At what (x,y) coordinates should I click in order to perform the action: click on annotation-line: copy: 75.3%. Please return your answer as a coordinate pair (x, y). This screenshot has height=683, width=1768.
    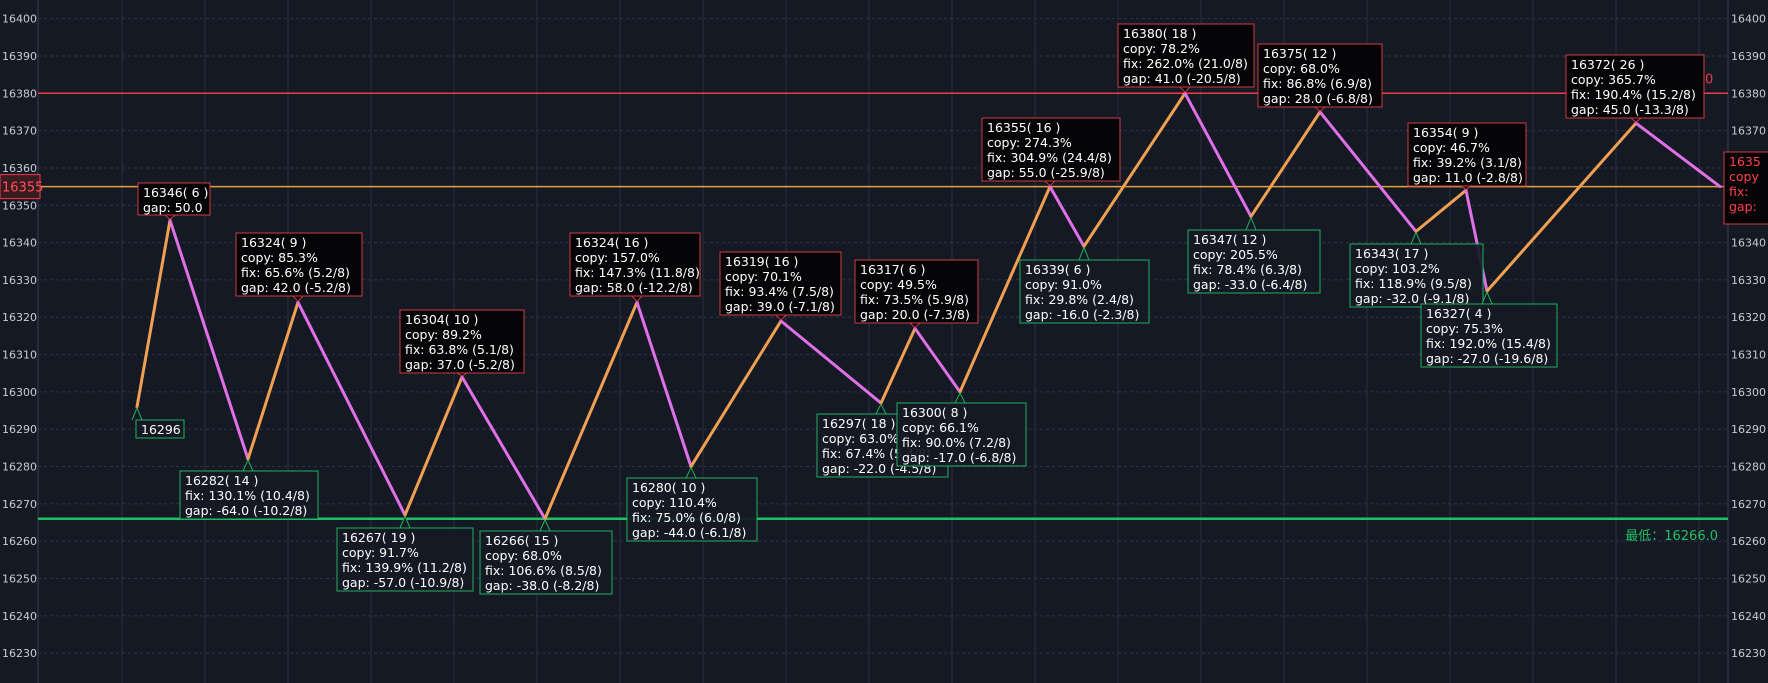
    Looking at the image, I should click on (1464, 328).